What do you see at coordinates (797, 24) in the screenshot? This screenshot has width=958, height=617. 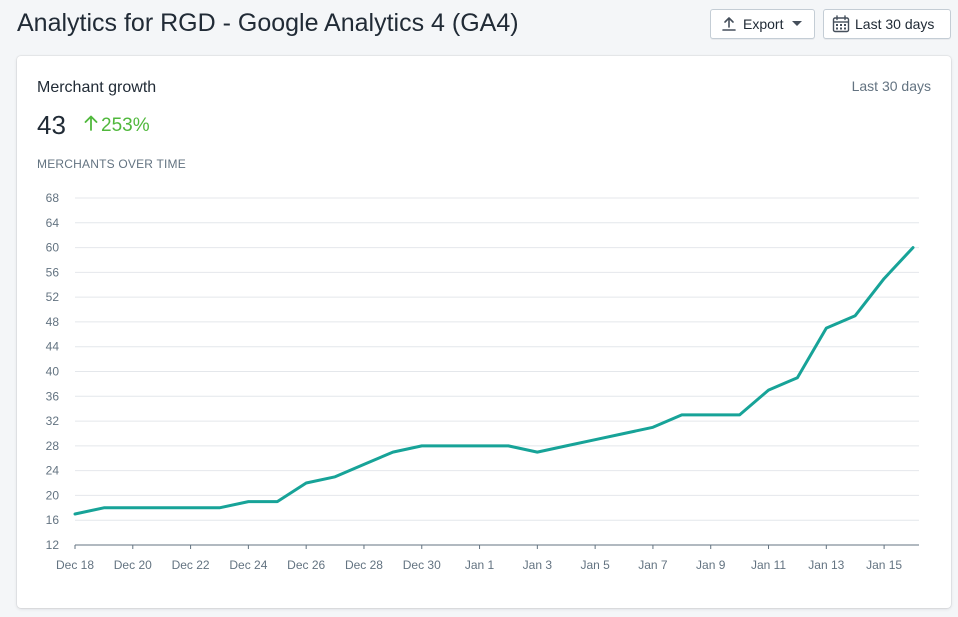 I see `caret-down-icon` at bounding box center [797, 24].